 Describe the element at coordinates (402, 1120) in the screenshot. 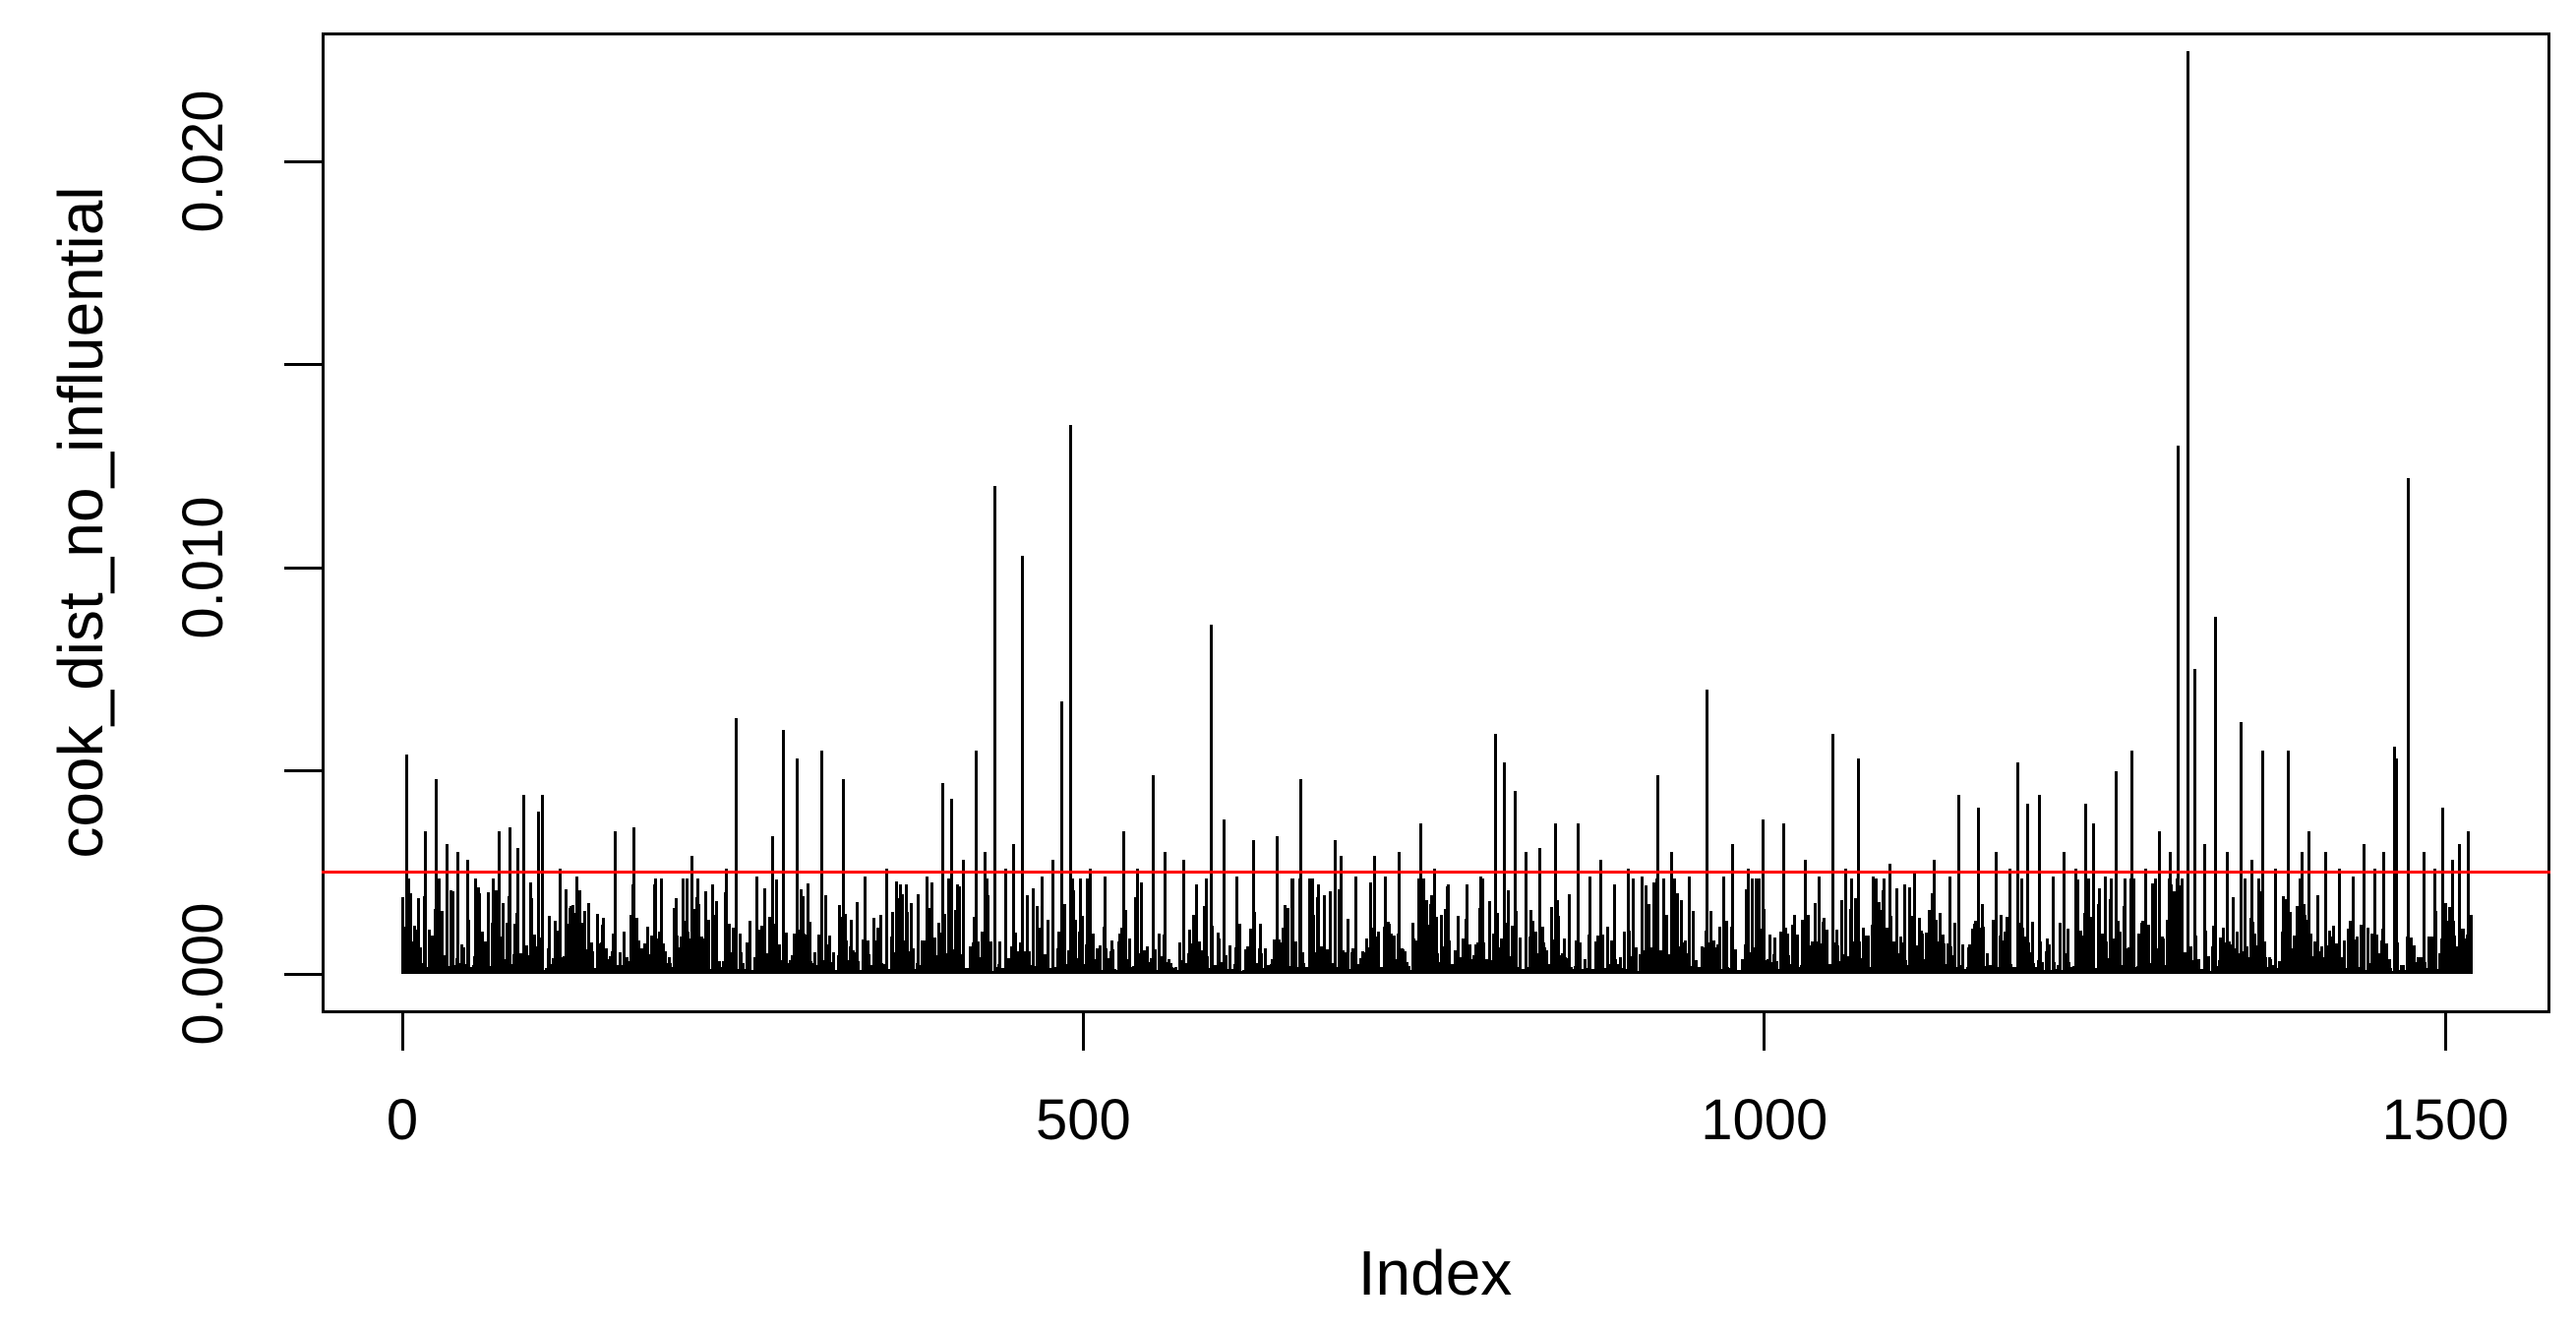

I see `x-axis-tick-label: 0` at that location.